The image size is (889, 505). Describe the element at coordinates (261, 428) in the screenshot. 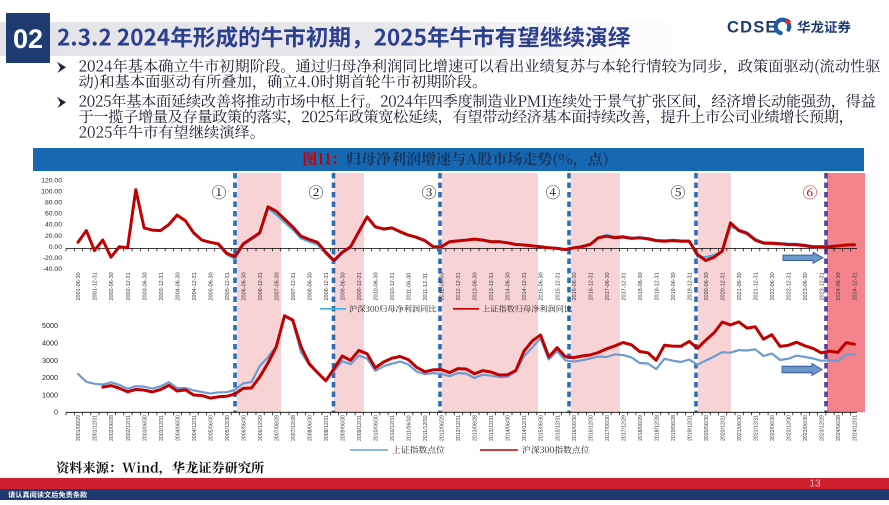

I see `svg-text: 2006/12/29` at that location.